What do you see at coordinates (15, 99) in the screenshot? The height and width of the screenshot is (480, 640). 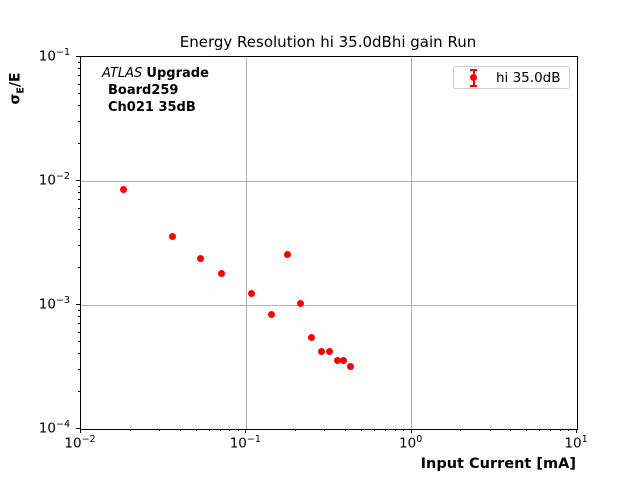 I see `y-axis-label-sigma: σ` at bounding box center [15, 99].